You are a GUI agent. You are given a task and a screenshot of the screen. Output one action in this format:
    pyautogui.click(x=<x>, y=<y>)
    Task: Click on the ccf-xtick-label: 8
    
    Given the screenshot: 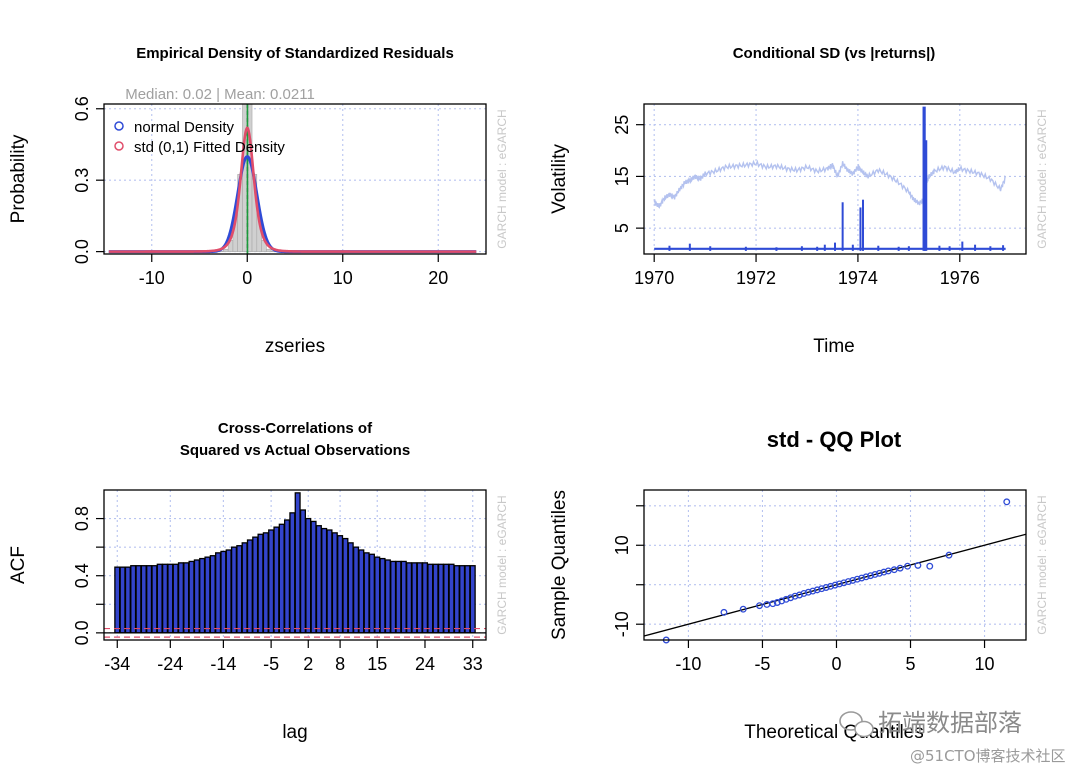 What is the action you would take?
    pyautogui.click(x=340, y=664)
    